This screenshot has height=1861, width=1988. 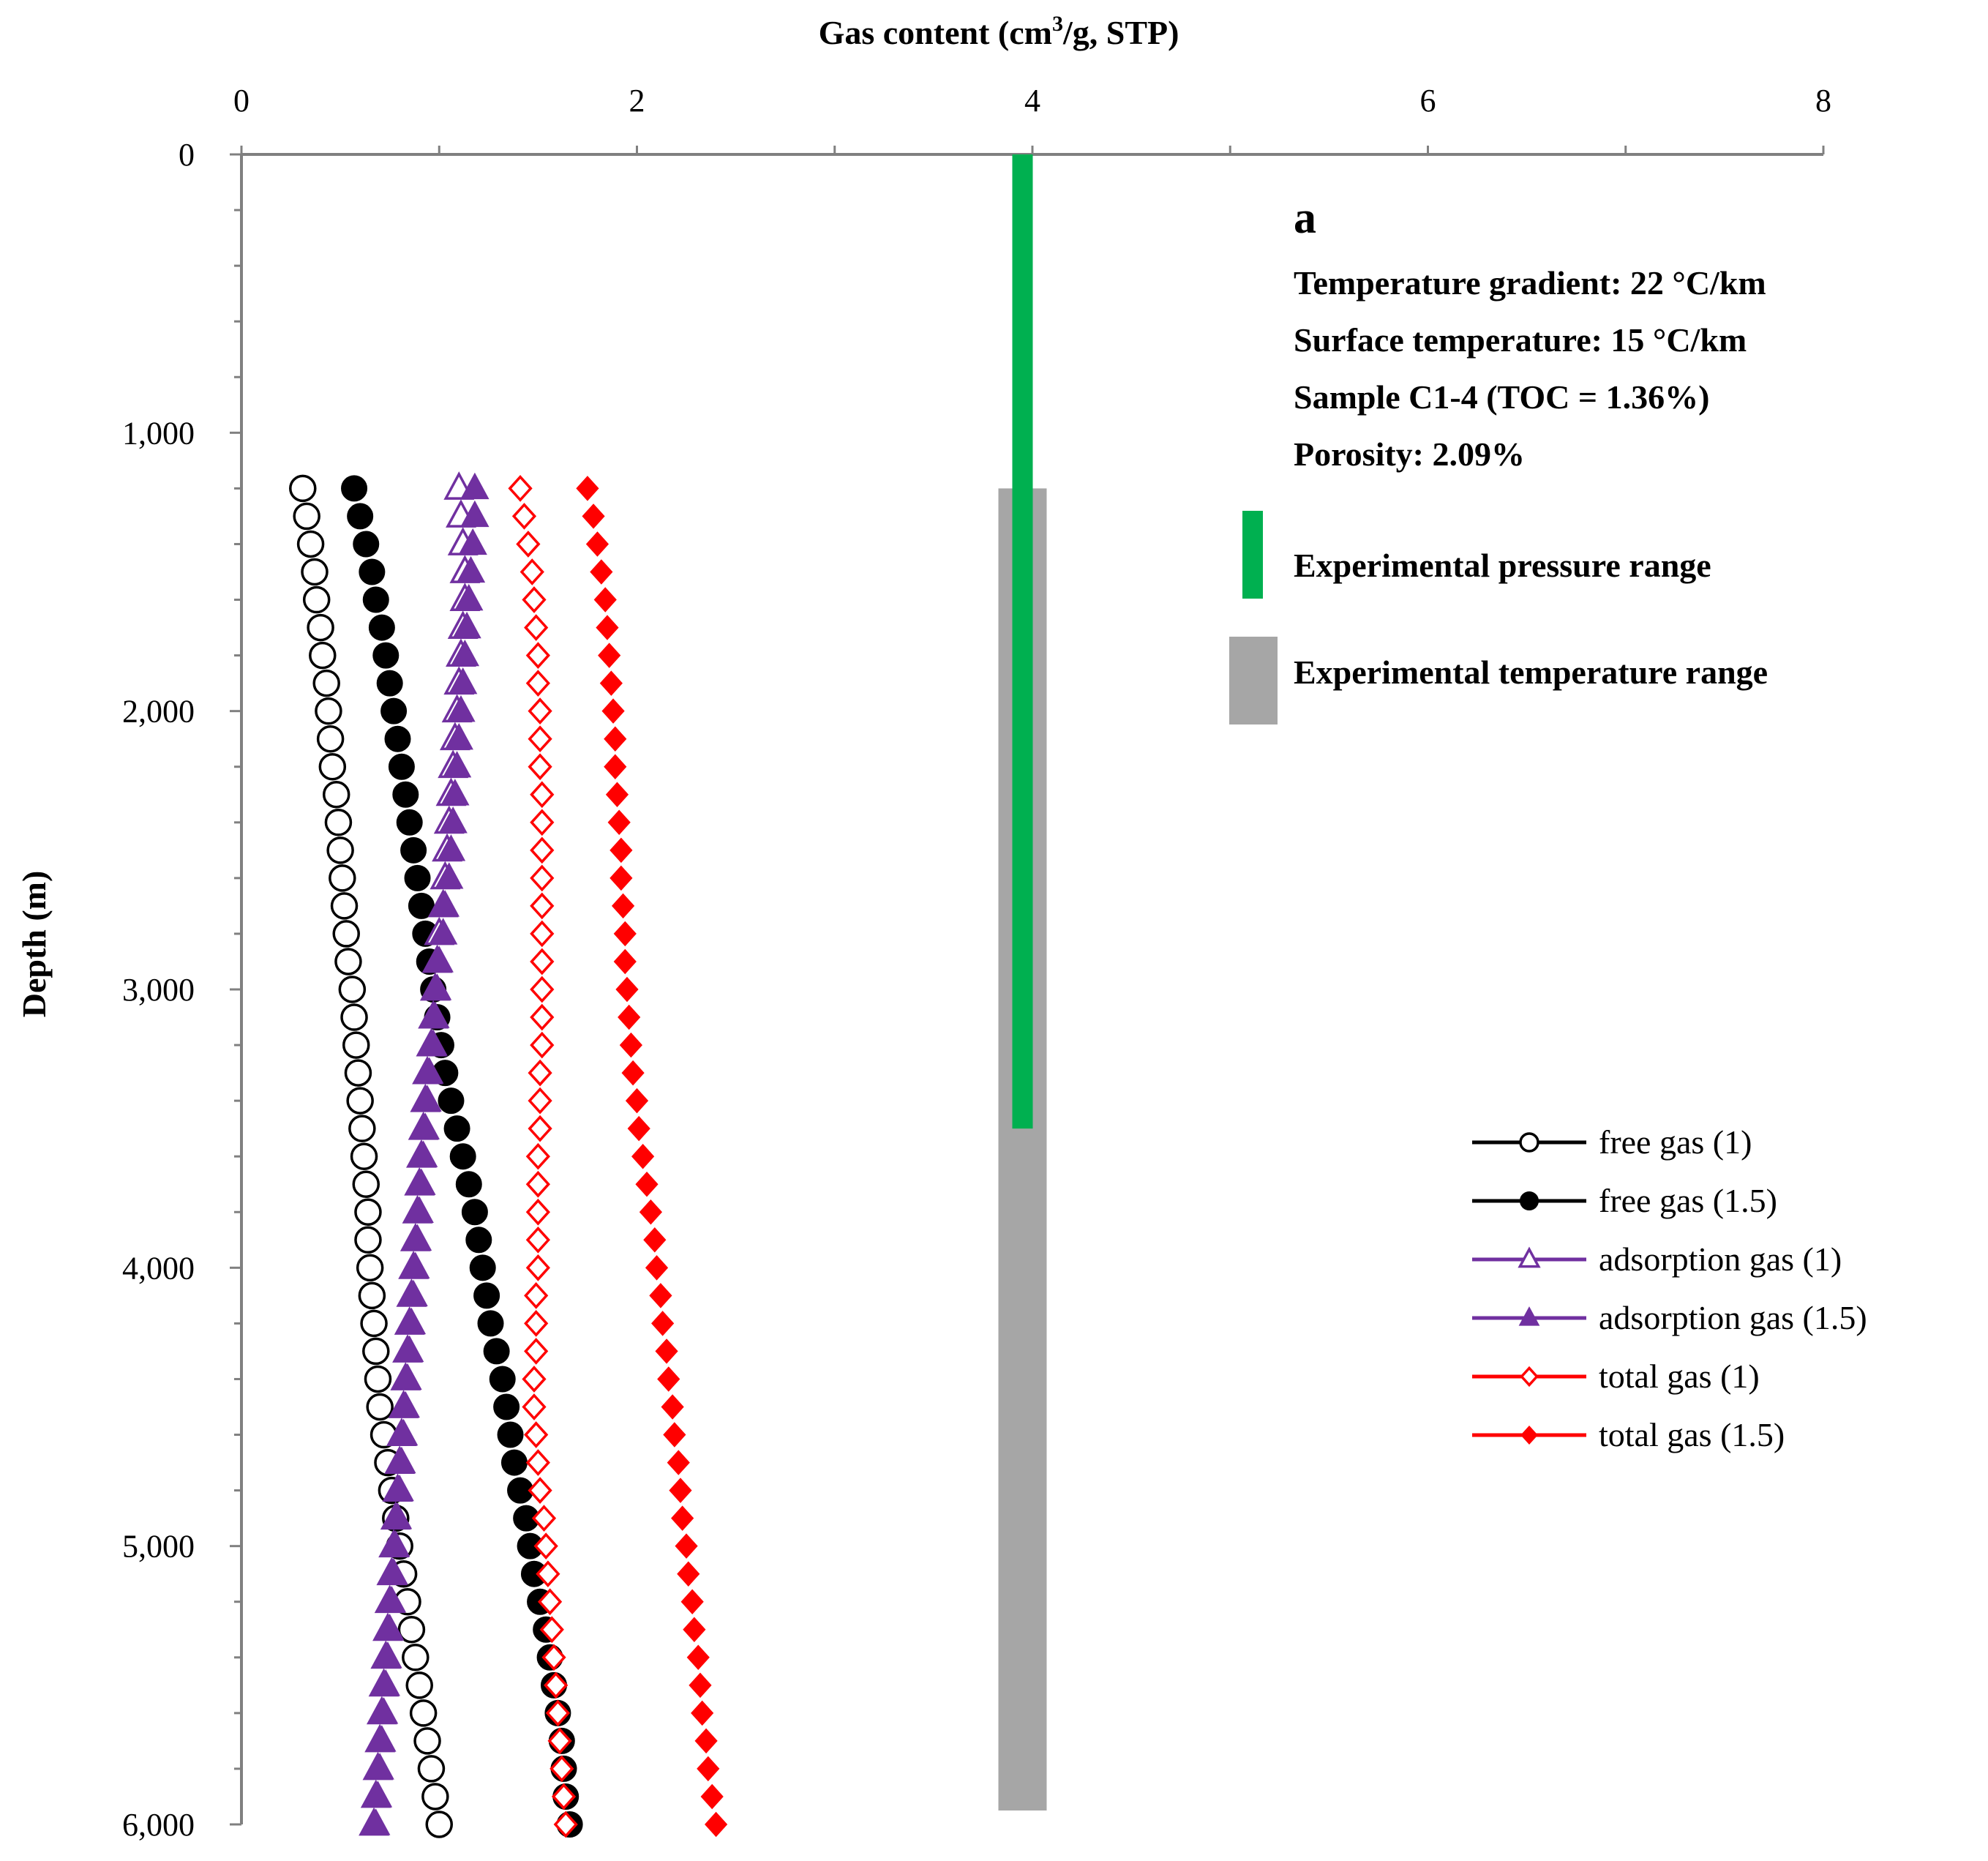 What do you see at coordinates (159, 433) in the screenshot?
I see `y-tick-label: 1,000` at bounding box center [159, 433].